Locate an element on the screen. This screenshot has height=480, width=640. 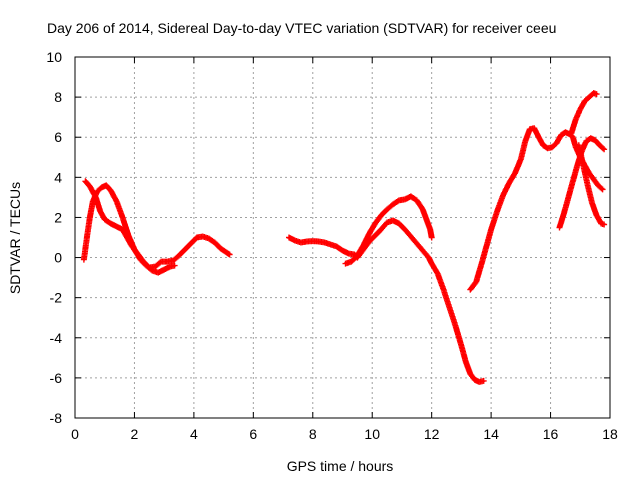
x-tick-label: 6 is located at coordinates (253, 434).